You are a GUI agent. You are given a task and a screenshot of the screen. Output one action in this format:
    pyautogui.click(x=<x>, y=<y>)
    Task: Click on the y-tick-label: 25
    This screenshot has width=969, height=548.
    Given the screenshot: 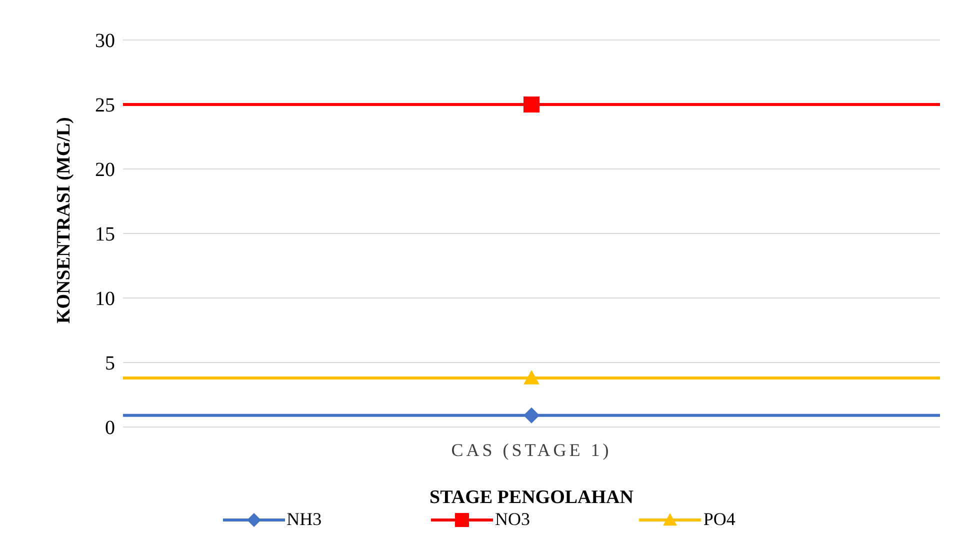 What is the action you would take?
    pyautogui.click(x=105, y=105)
    